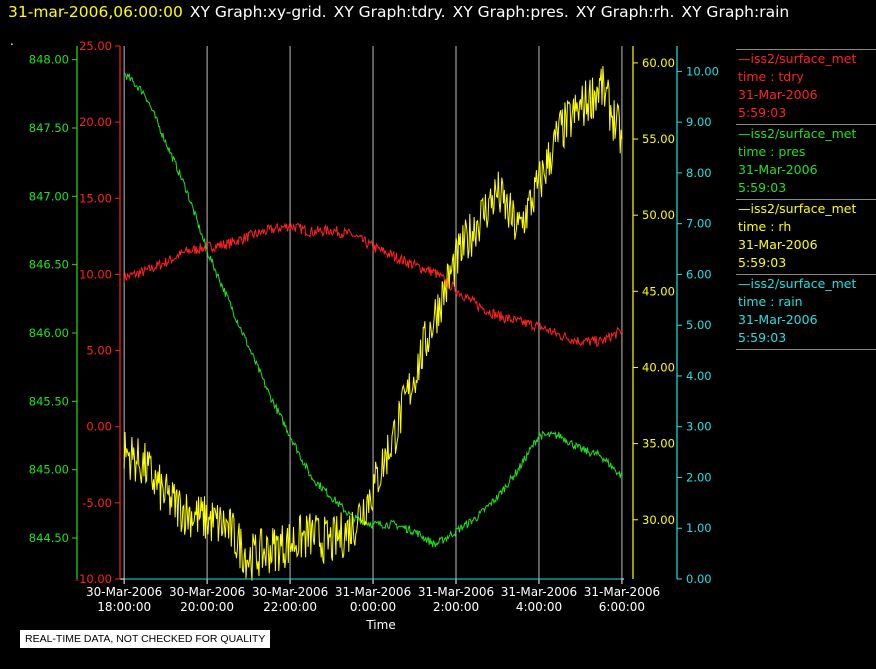  I want to click on y-tick-label-rh: 35.00, so click(658, 444).